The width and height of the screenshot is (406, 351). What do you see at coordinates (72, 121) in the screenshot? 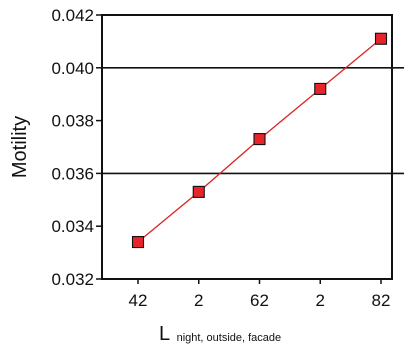
I see `y-tick-label-3: 0.038` at bounding box center [72, 121].